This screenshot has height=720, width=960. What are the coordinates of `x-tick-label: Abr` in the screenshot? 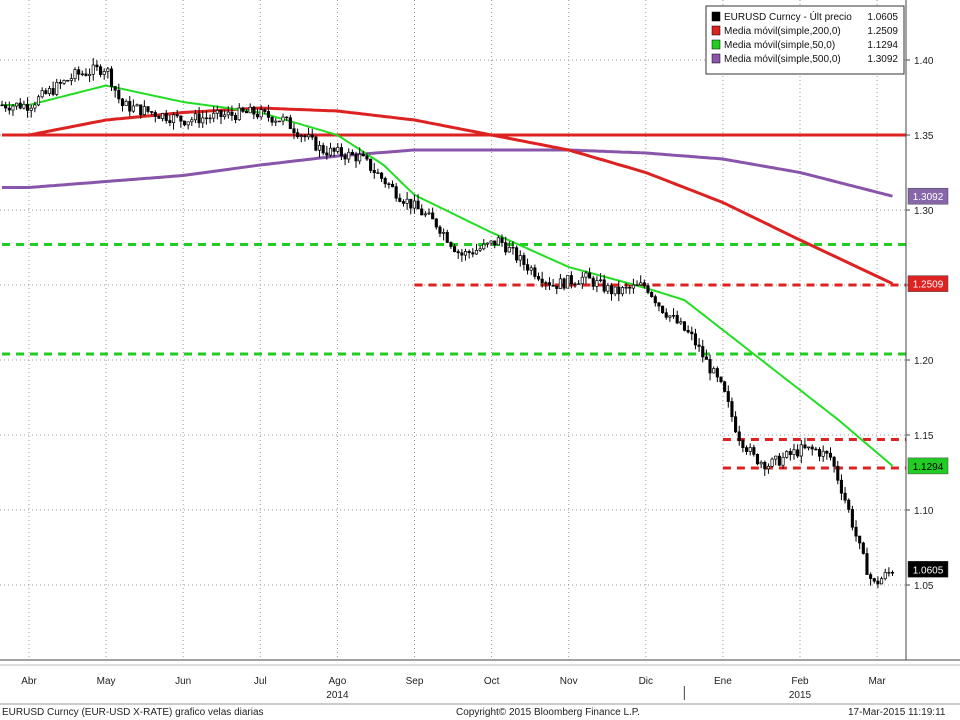 It's located at (29, 681).